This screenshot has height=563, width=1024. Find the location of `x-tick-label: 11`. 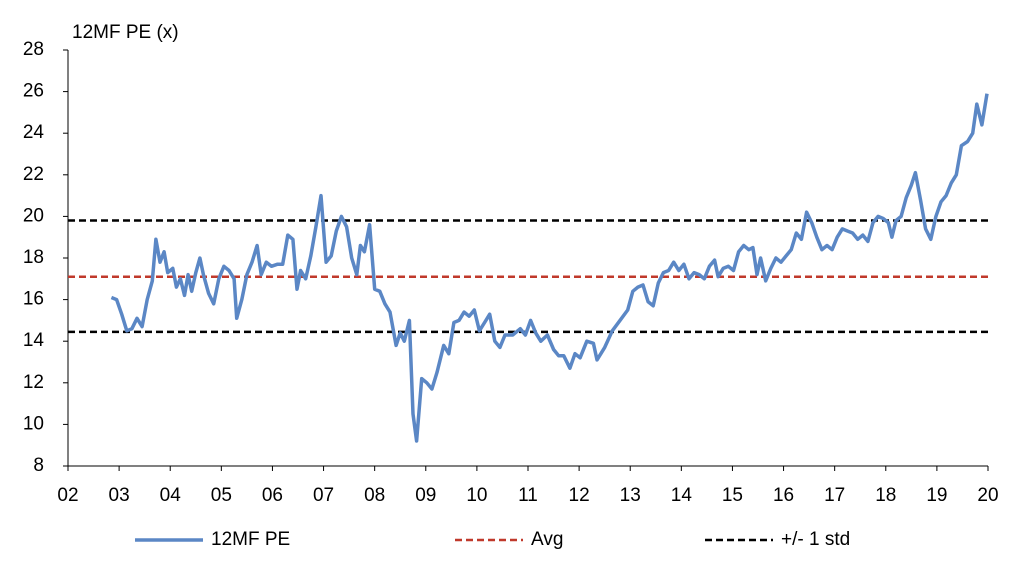

x-tick-label: 11 is located at coordinates (528, 495).